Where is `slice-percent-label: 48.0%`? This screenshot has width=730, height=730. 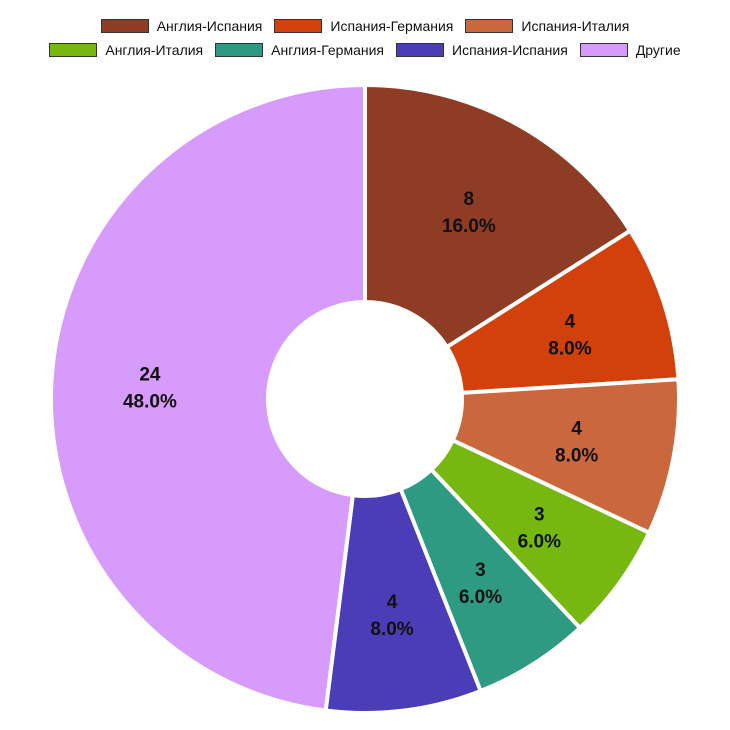 slice-percent-label: 48.0% is located at coordinates (150, 401).